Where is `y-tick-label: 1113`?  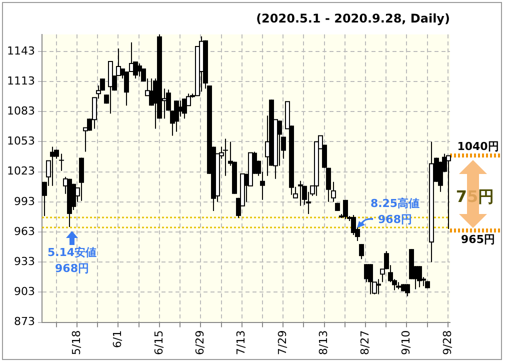
y-tick-label: 1113 is located at coordinates (20, 81).